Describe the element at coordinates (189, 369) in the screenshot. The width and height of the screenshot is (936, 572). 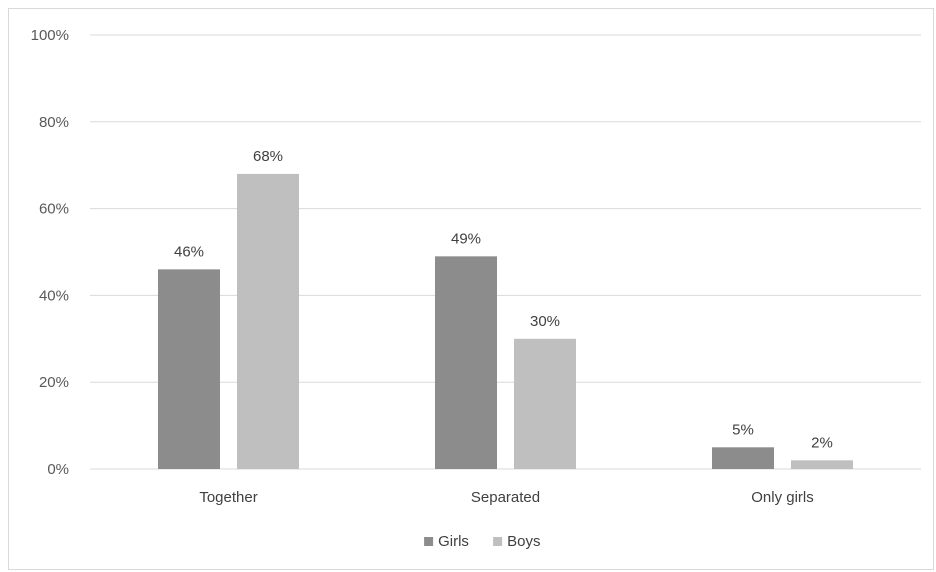
I see `bar-girls-together` at that location.